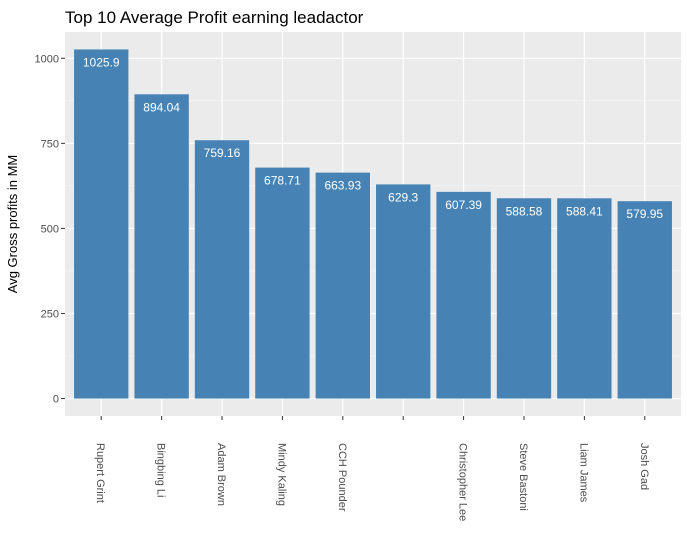 The height and width of the screenshot is (539, 687). Describe the element at coordinates (161, 470) in the screenshot. I see `x-tick-label: Bingbing Li` at that location.